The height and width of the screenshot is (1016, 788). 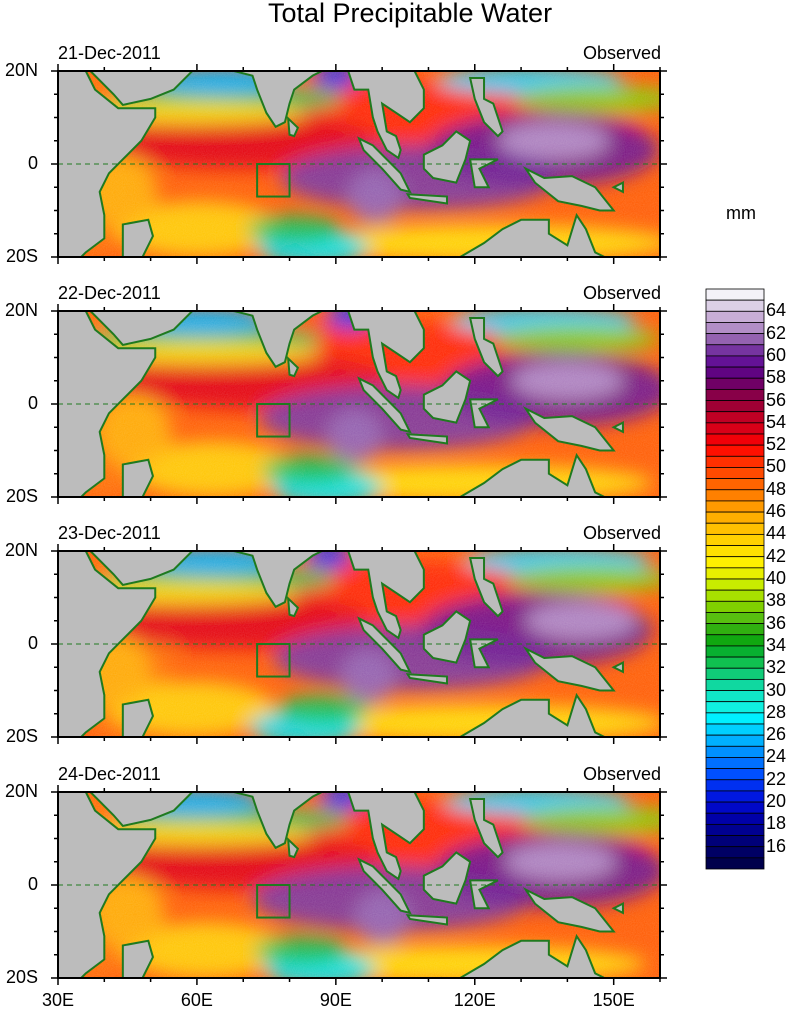 I want to click on colorbar-label: 24, so click(x=776, y=756).